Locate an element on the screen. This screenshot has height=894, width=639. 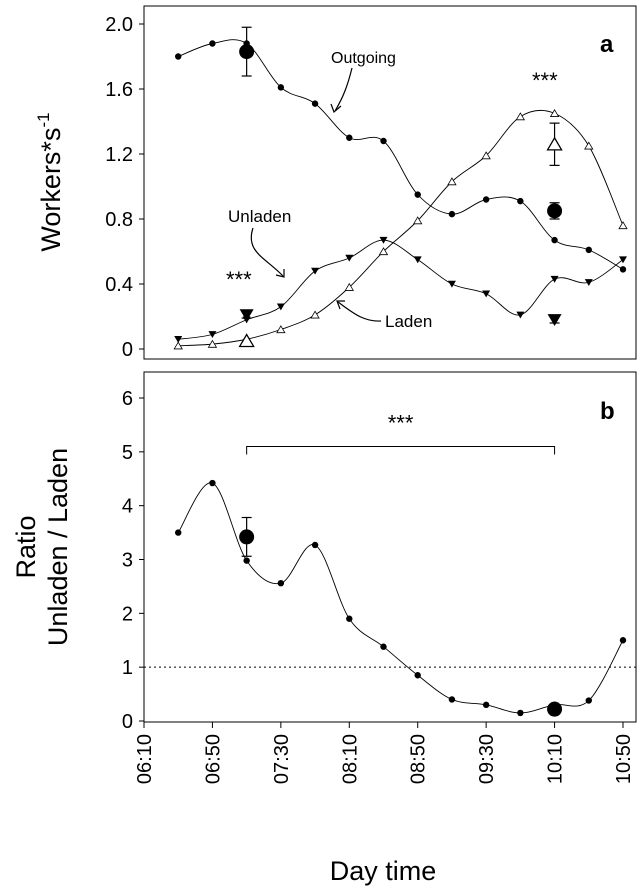
x-tick-label: 07:30 is located at coordinates (282, 759).